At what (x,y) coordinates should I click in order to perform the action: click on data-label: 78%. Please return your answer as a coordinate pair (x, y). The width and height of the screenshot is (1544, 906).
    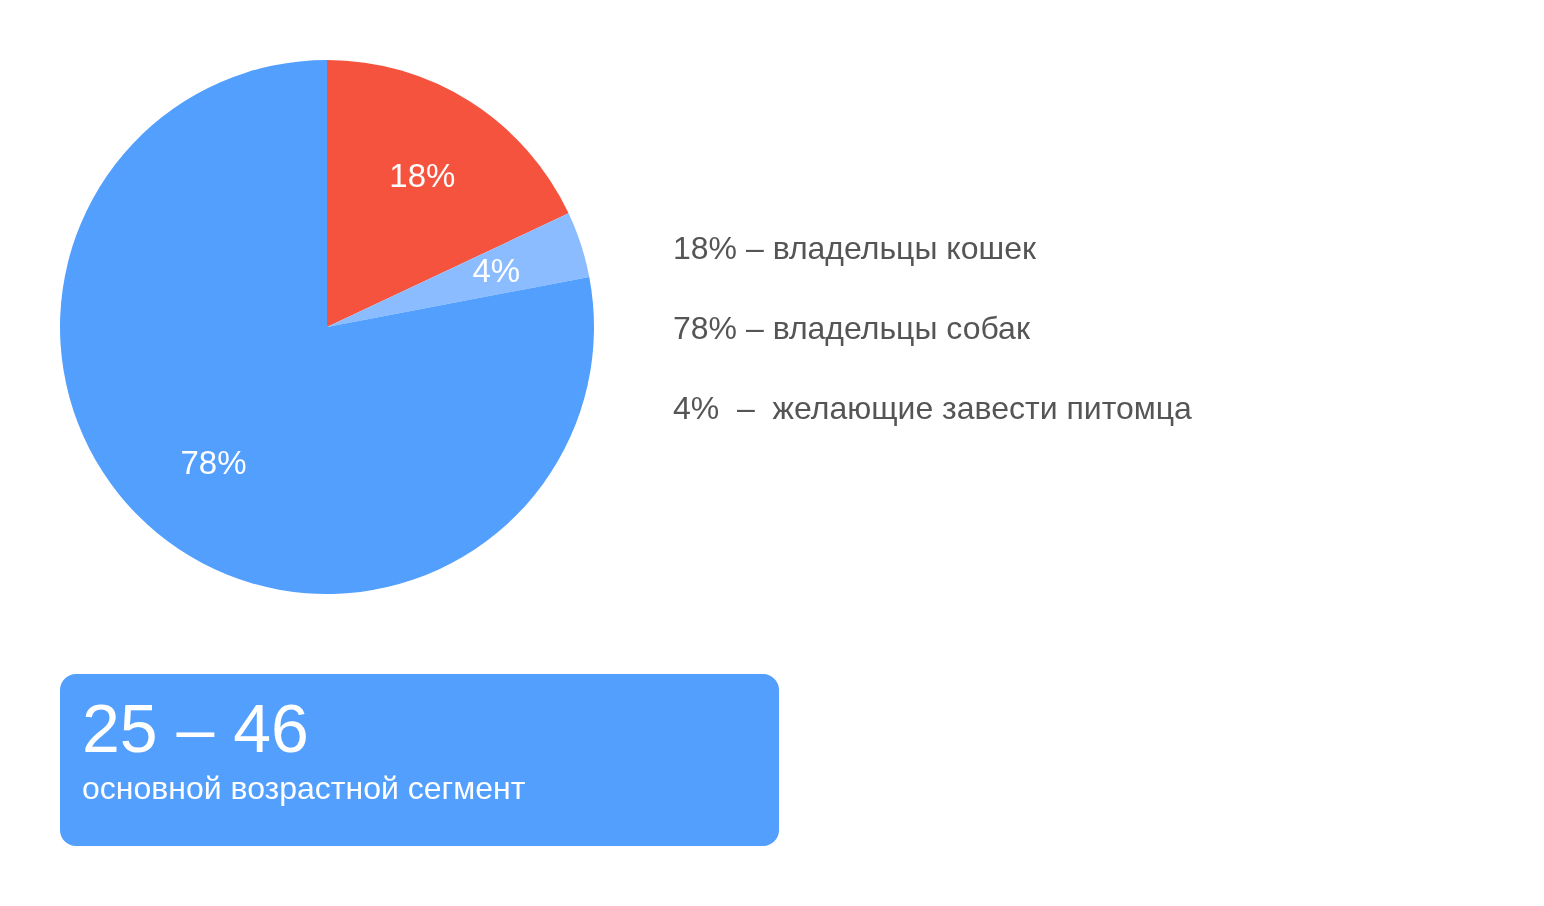
    Looking at the image, I should click on (213, 463).